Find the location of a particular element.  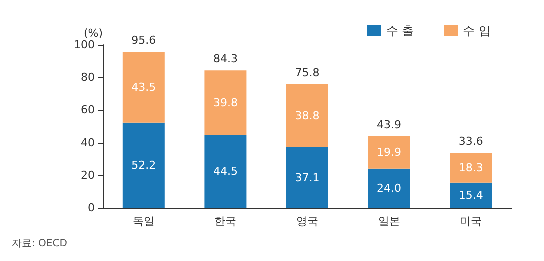

x-tick-label: 영국 is located at coordinates (307, 221).